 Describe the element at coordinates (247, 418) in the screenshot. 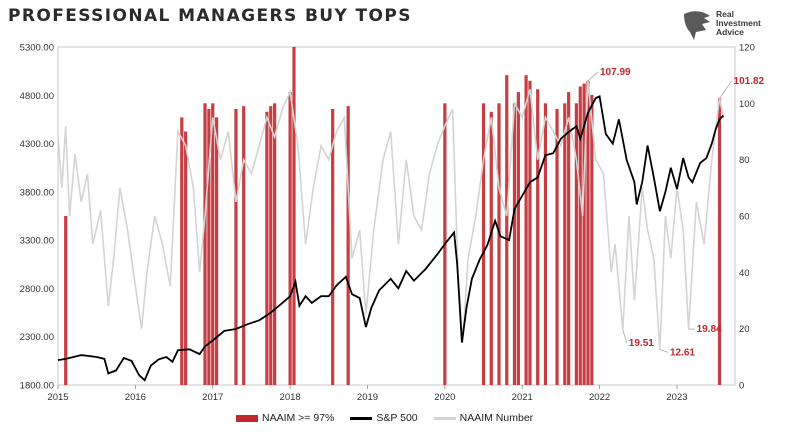

I see `legend-swatch-bars` at that location.